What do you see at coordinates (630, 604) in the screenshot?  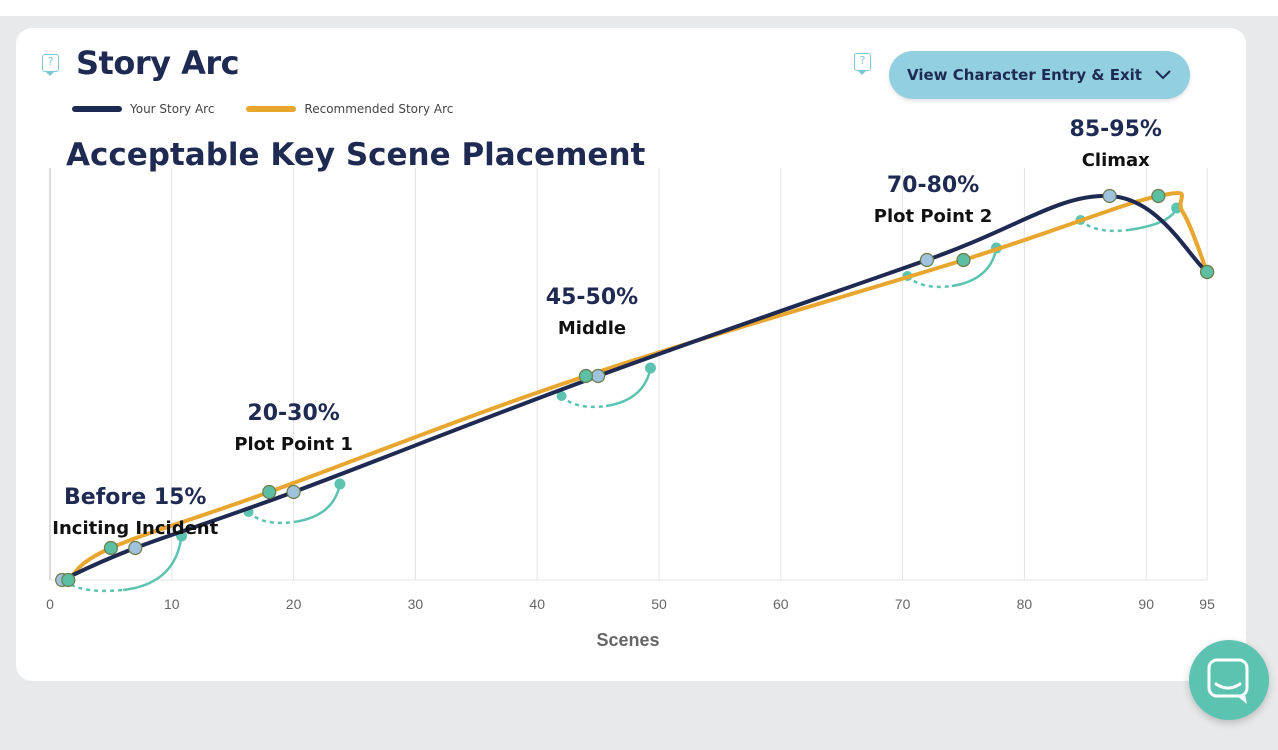 I see `x-axis-ticks: 0 10 20 30 40 50 60 70 80 90 95` at bounding box center [630, 604].